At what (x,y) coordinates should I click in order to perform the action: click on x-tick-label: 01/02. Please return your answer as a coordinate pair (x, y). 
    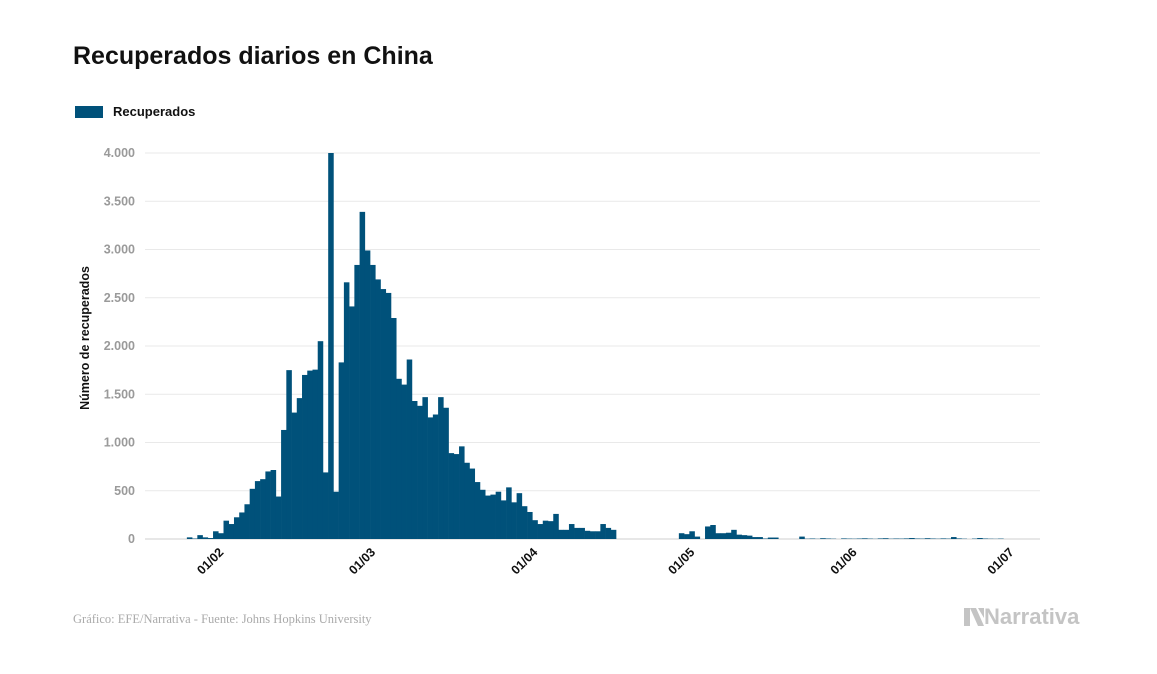
    Looking at the image, I should click on (210, 561).